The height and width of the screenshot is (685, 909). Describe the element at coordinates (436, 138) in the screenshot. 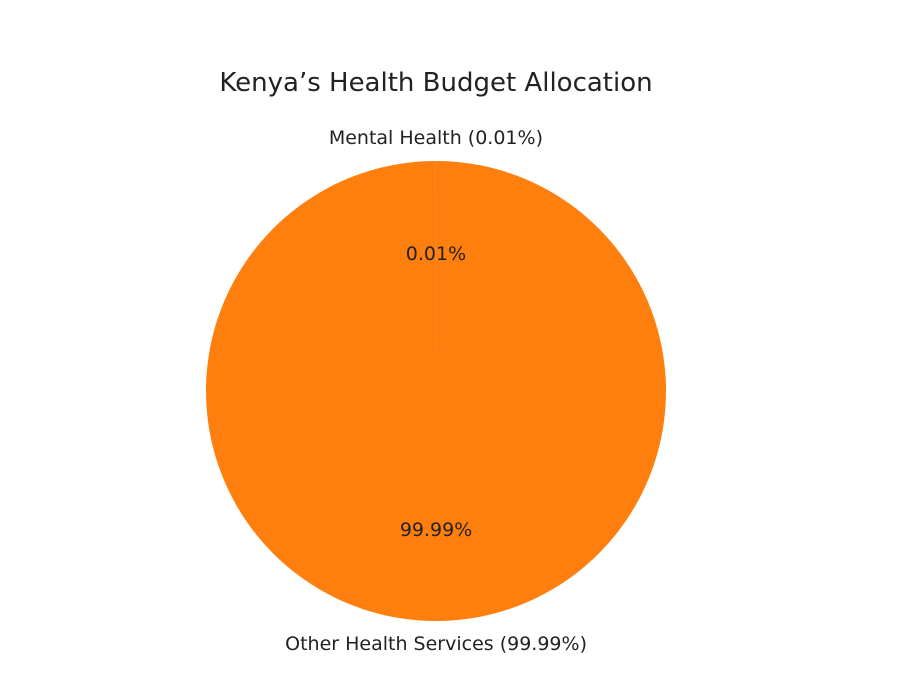

I see `slice-label-0: Mental Health (0.01%)` at that location.